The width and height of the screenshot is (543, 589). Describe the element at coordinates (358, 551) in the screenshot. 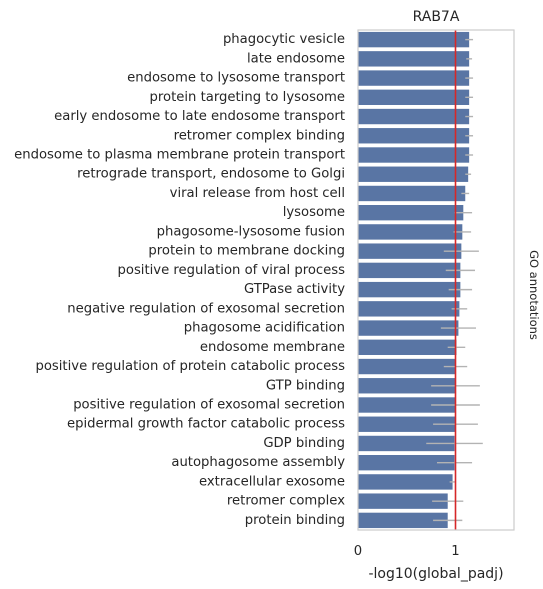

I see `x-tick-label: 0` at that location.